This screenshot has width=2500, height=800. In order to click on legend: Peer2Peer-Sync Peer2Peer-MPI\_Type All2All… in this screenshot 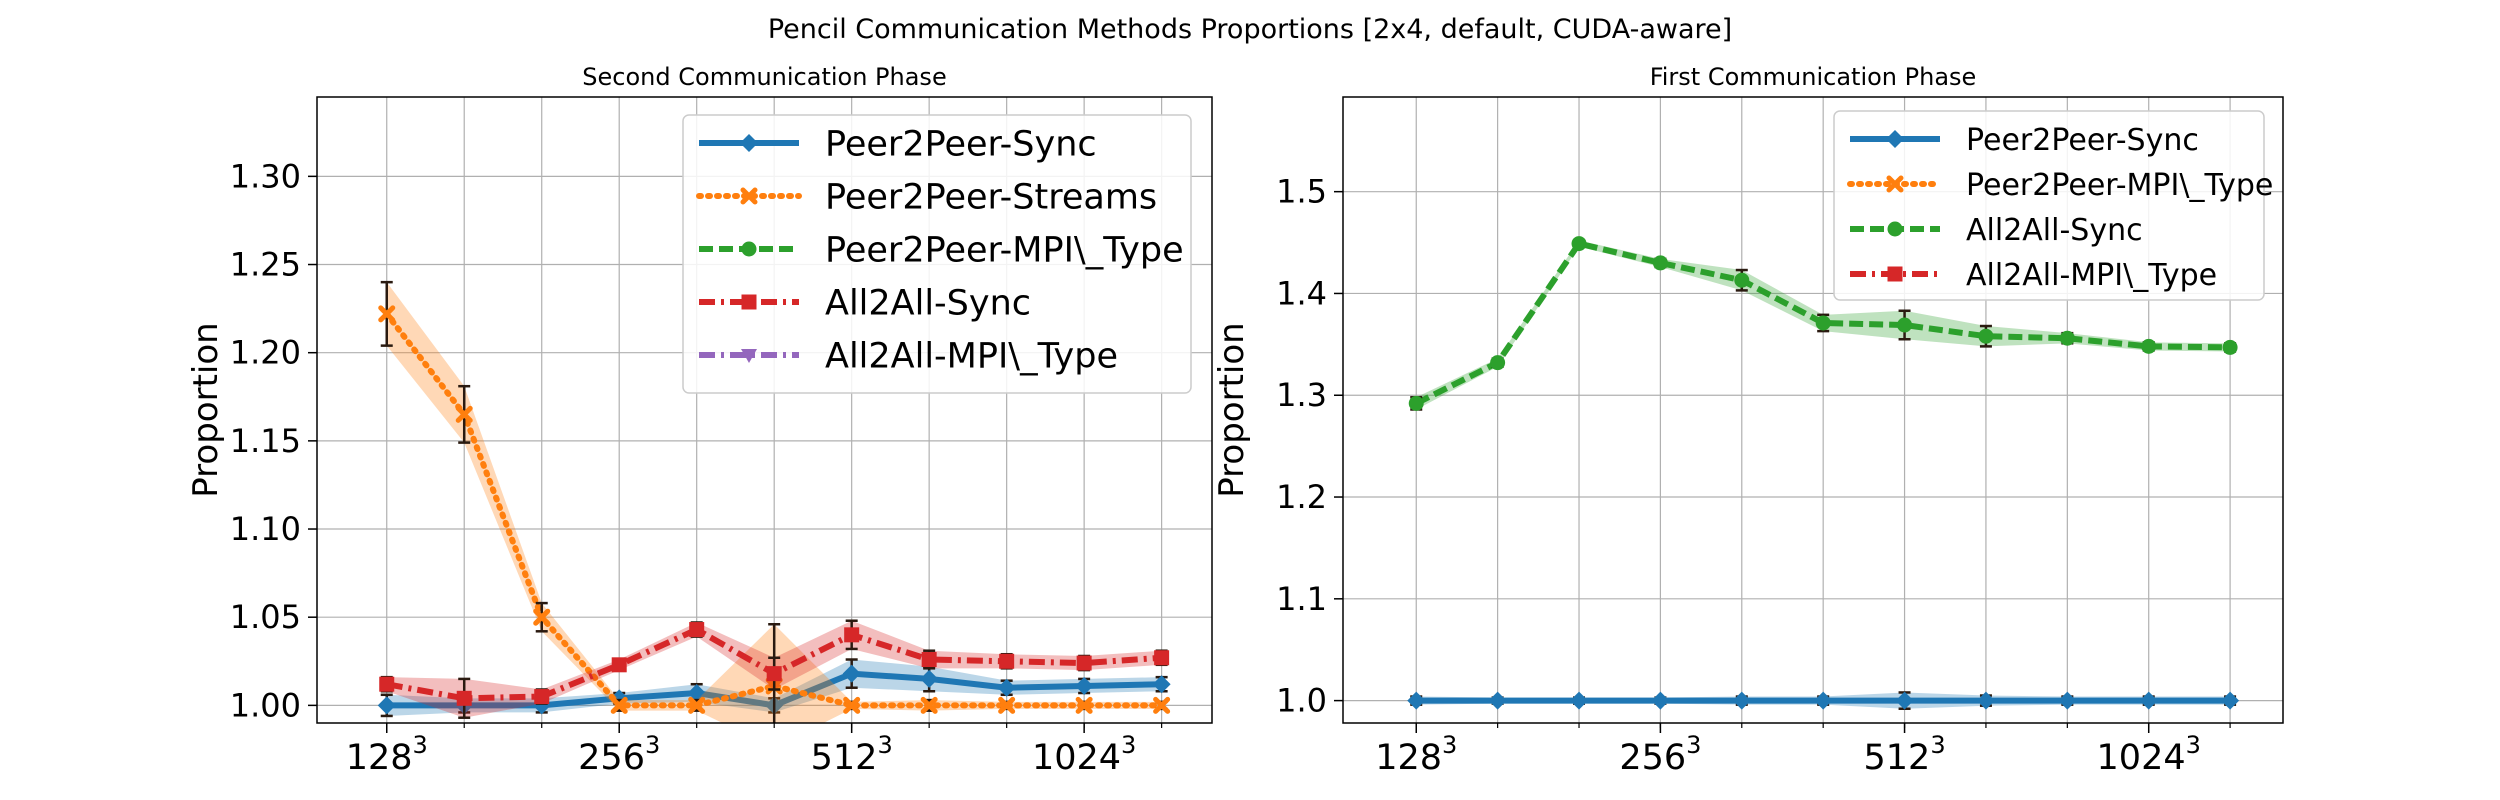, I will do `click(2053, 205)`.